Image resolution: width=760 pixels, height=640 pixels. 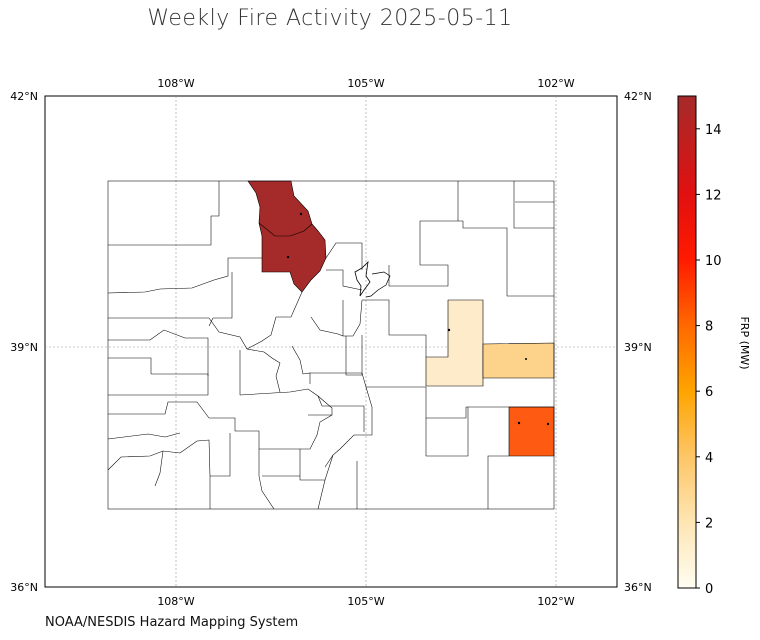 What do you see at coordinates (175, 601) in the screenshot?
I see `bottom-tick-108w: 108°W` at bounding box center [175, 601].